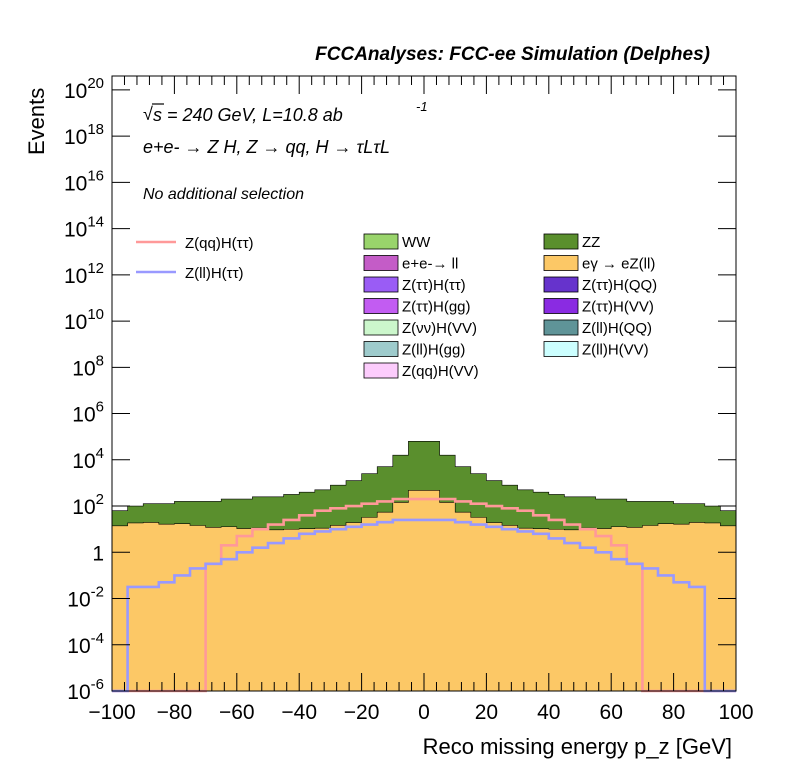  What do you see at coordinates (618, 264) in the screenshot?
I see `legend-label: eγ → eZ(ll)` at bounding box center [618, 264].